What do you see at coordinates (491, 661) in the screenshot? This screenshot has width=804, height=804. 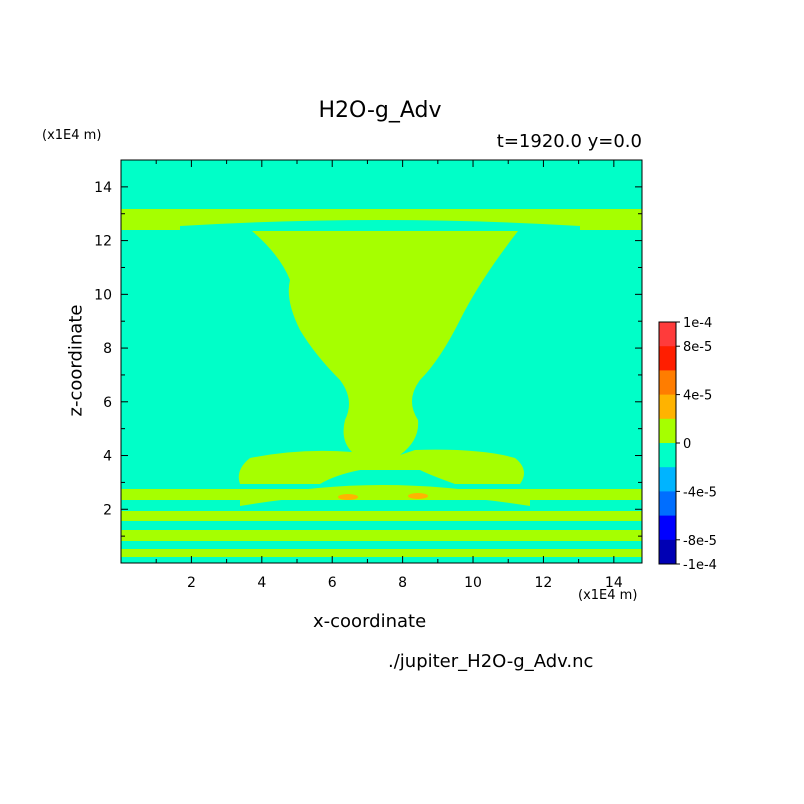 I see `file-name: ./jupiter_H2O-g_Adv.nc` at bounding box center [491, 661].